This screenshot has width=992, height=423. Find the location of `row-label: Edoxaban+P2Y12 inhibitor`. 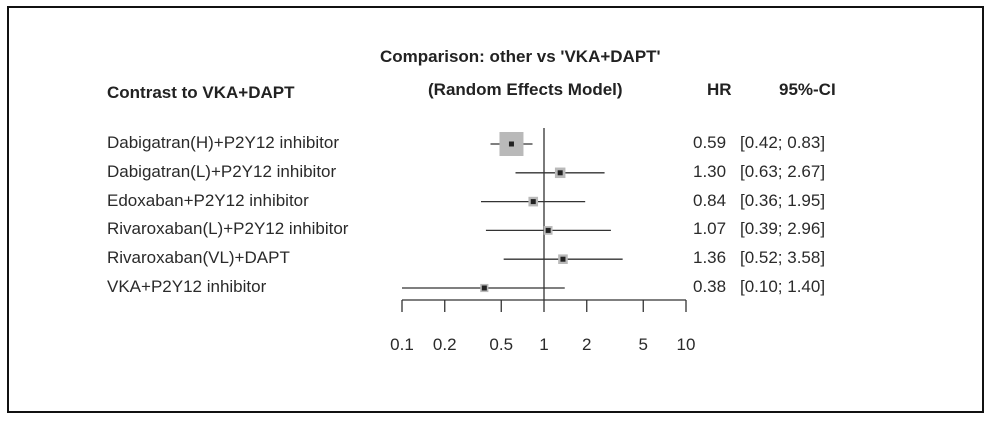

row-label: Edoxaban+P2Y12 inhibitor is located at coordinates (208, 200).